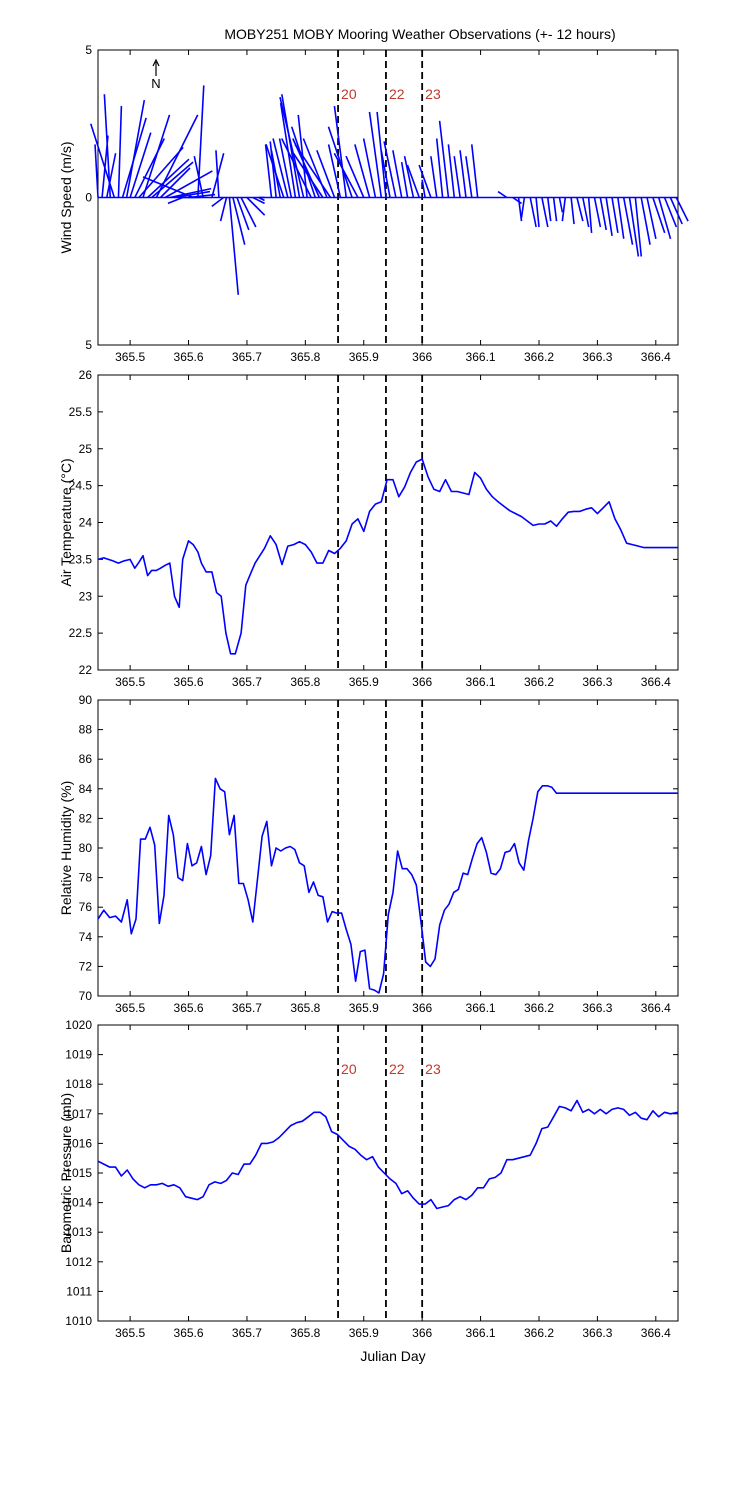  Describe the element at coordinates (86, 759) in the screenshot. I see `y-tick-label: 86` at that location.